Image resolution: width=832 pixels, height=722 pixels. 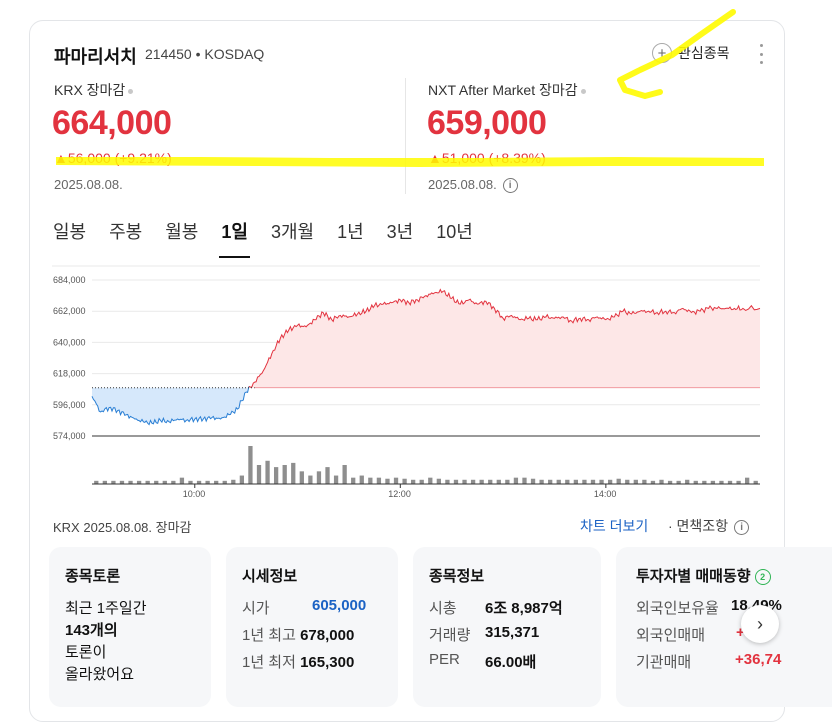 I want to click on stock-code-market: 214450 • KOSDAQ, so click(x=205, y=54).